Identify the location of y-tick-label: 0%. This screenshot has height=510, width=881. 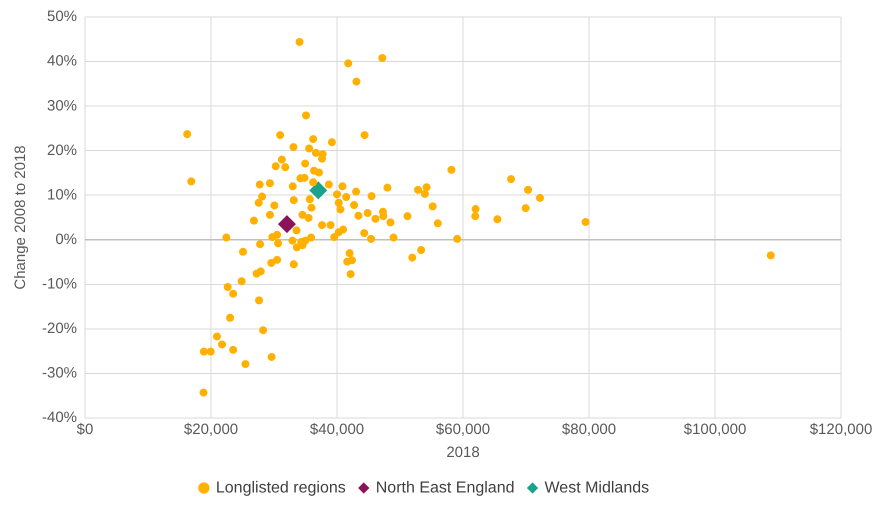
(66, 239).